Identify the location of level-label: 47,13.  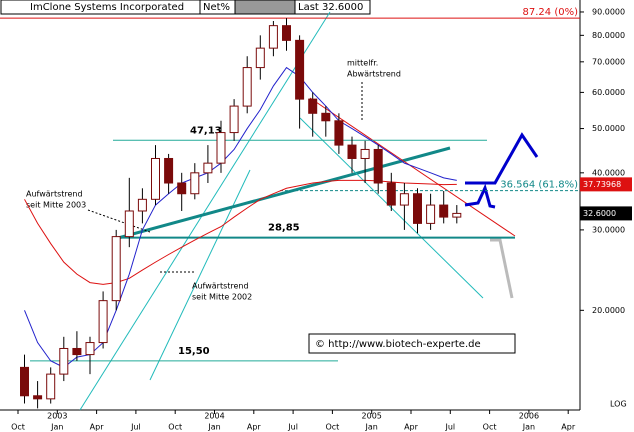
(206, 130).